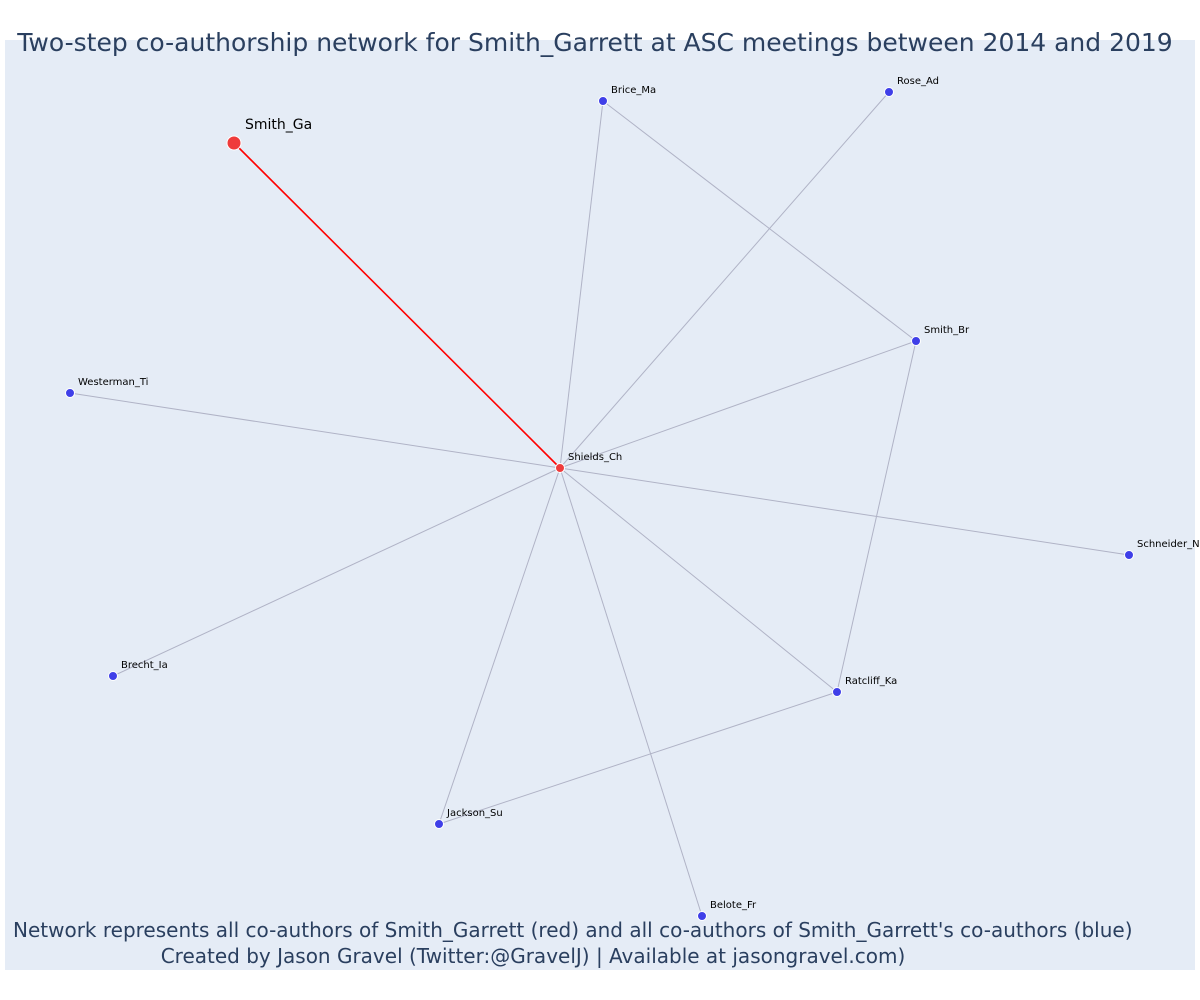 The image size is (1200, 1000). Describe the element at coordinates (1168, 544) in the screenshot. I see `node-label-Schneider_N: Schneider_N` at that location.